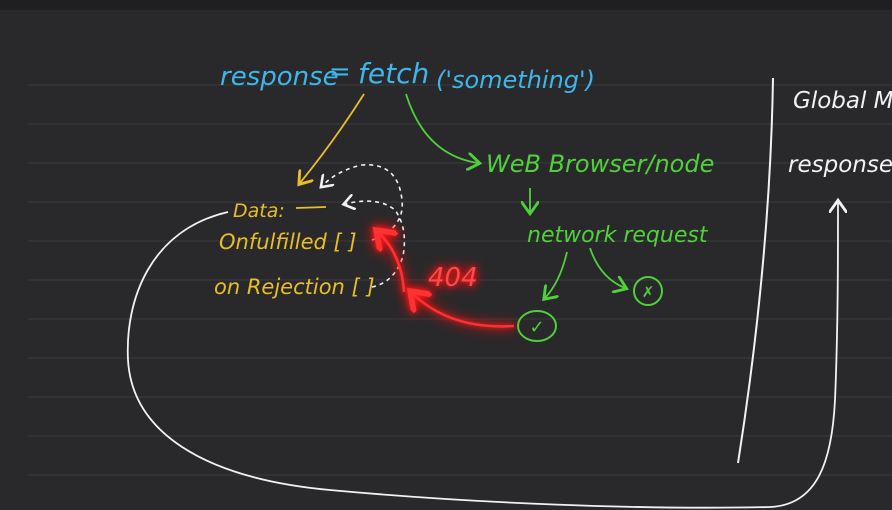 The height and width of the screenshot is (510, 892). I want to click on fetch-argument: ('something'), so click(515, 80).